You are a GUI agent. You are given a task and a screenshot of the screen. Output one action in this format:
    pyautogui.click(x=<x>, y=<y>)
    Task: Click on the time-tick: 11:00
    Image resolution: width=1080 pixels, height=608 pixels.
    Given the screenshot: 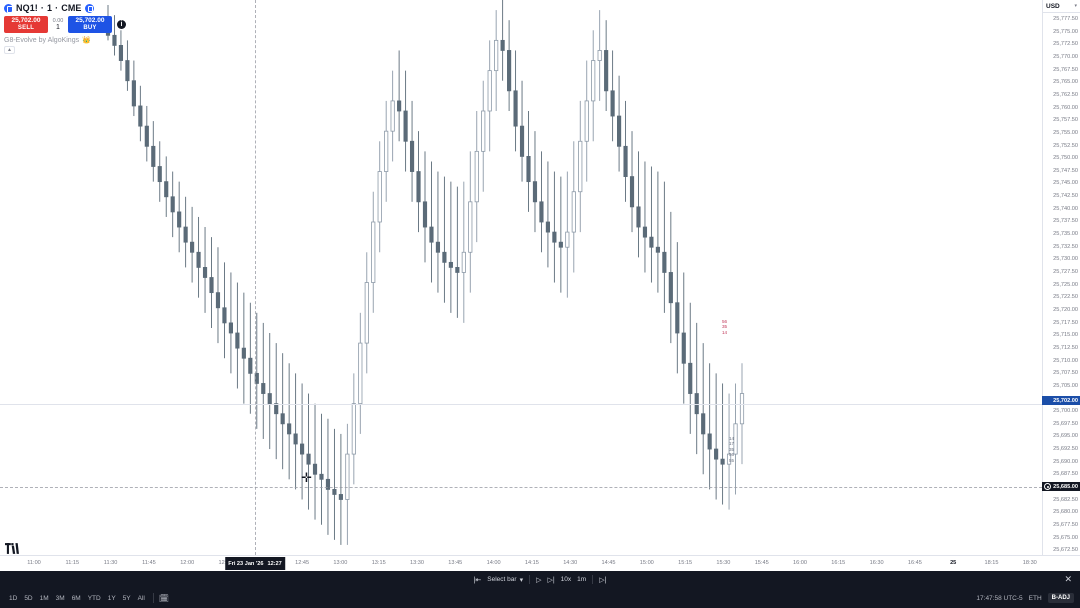 What is the action you would take?
    pyautogui.click(x=34, y=563)
    